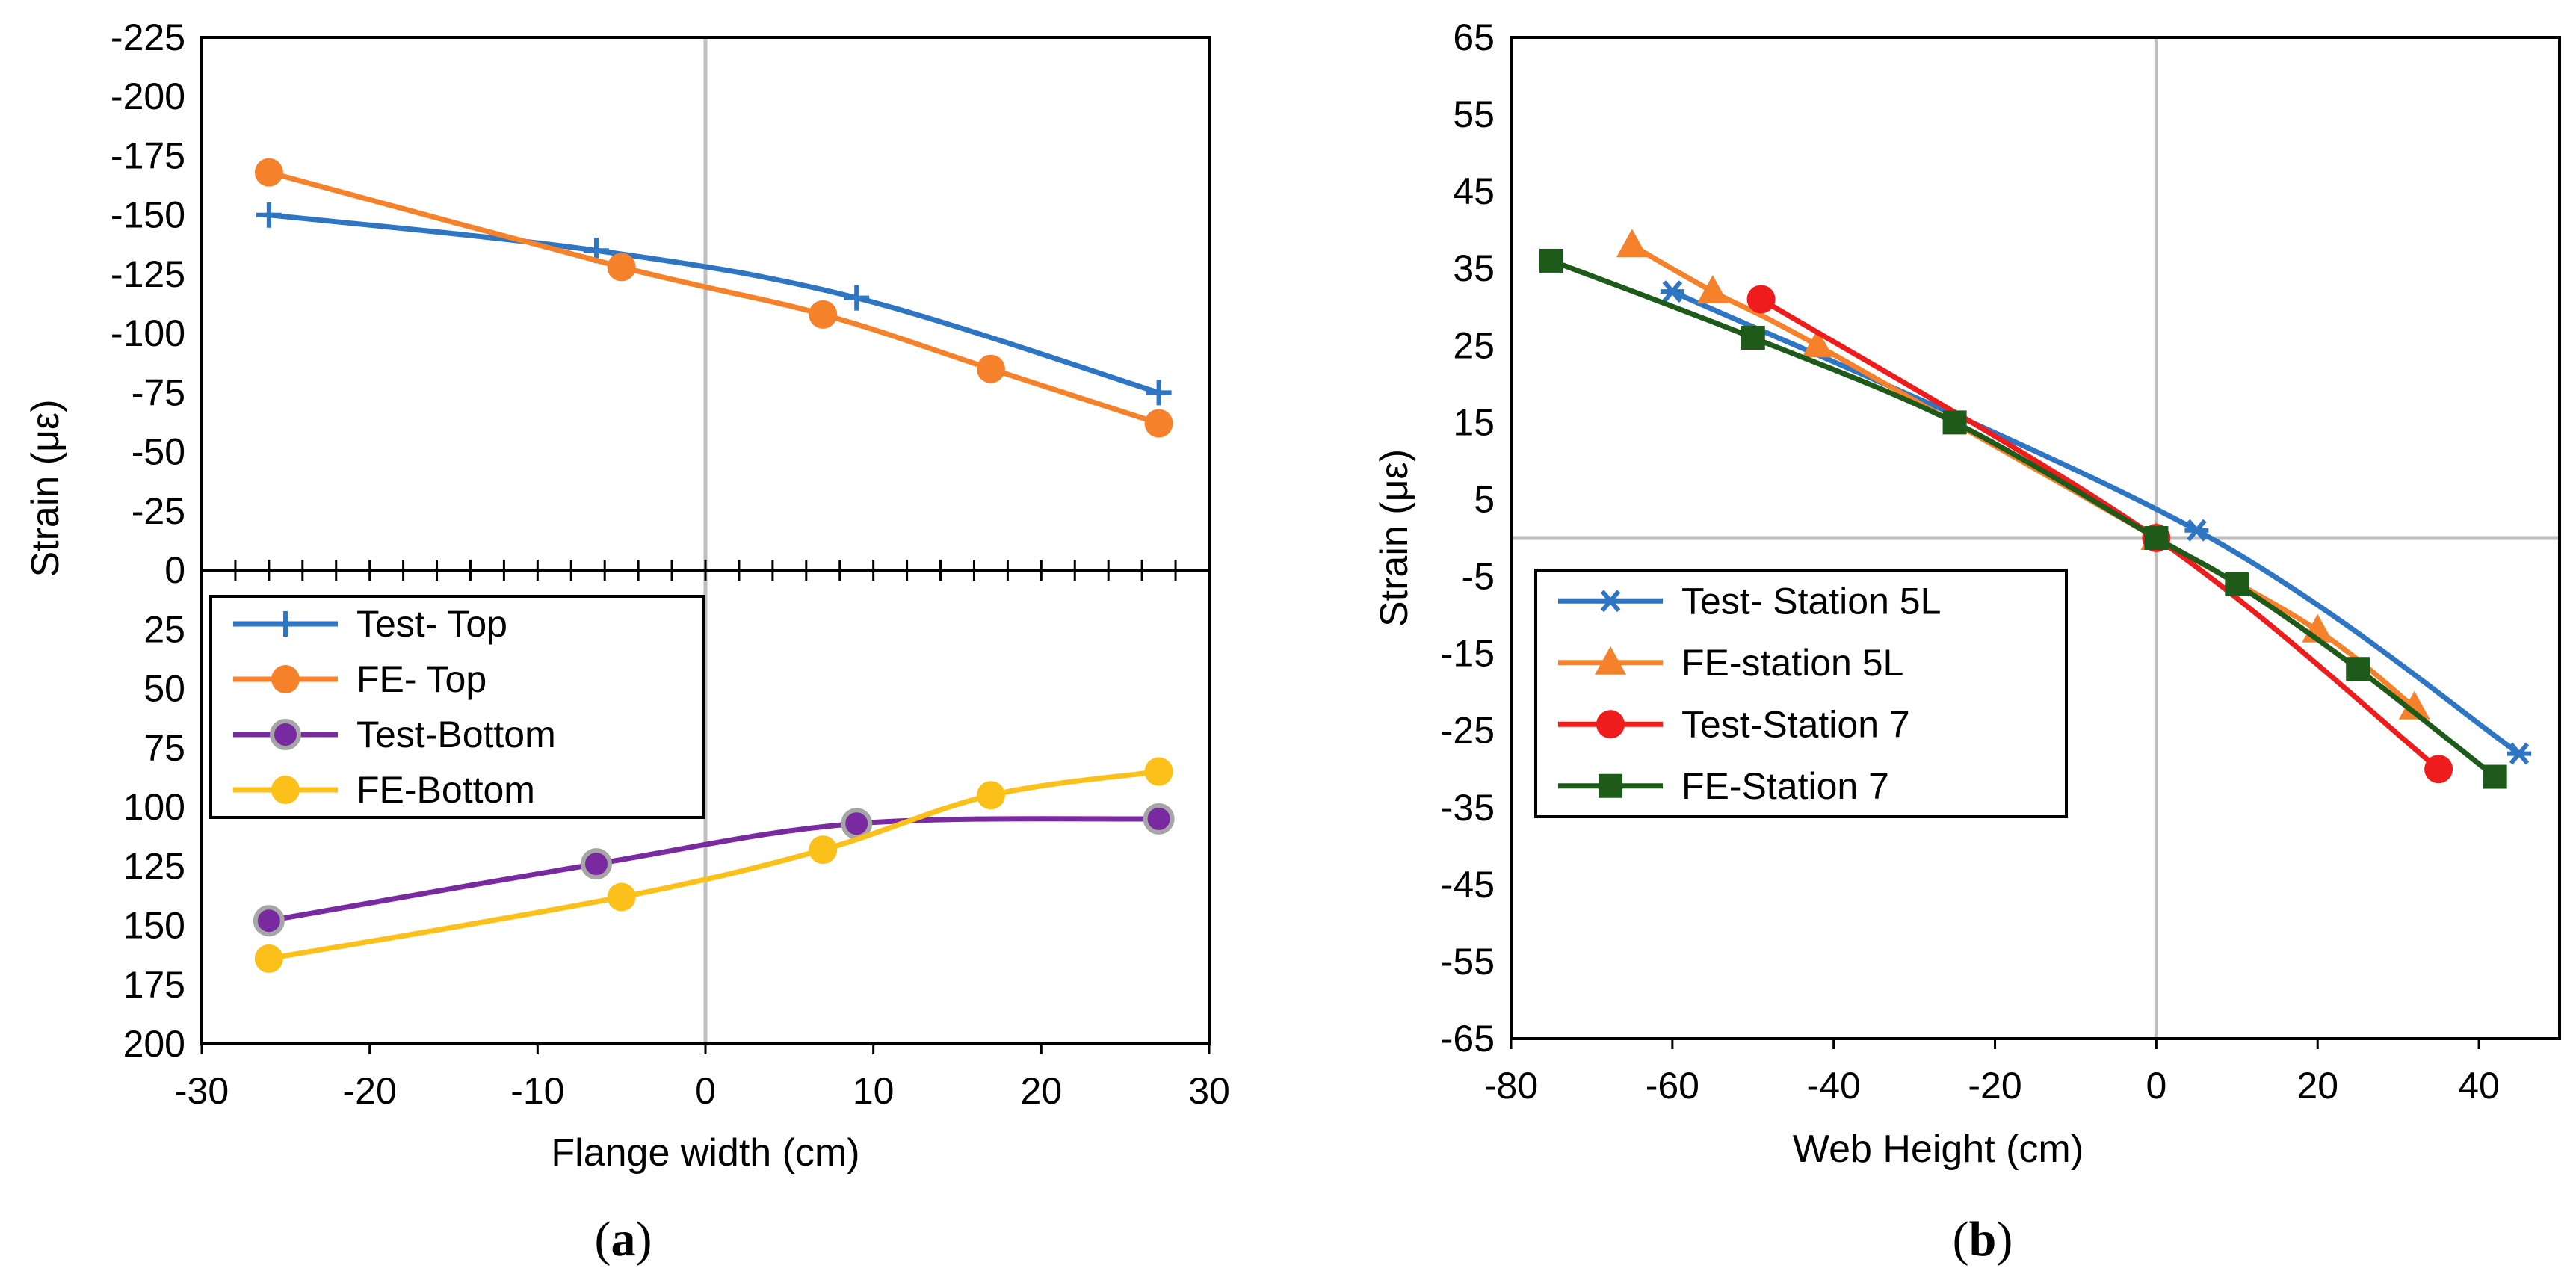 The image size is (2576, 1280). What do you see at coordinates (154, 1044) in the screenshot?
I see `chart-a-y-tick-label: 200` at bounding box center [154, 1044].